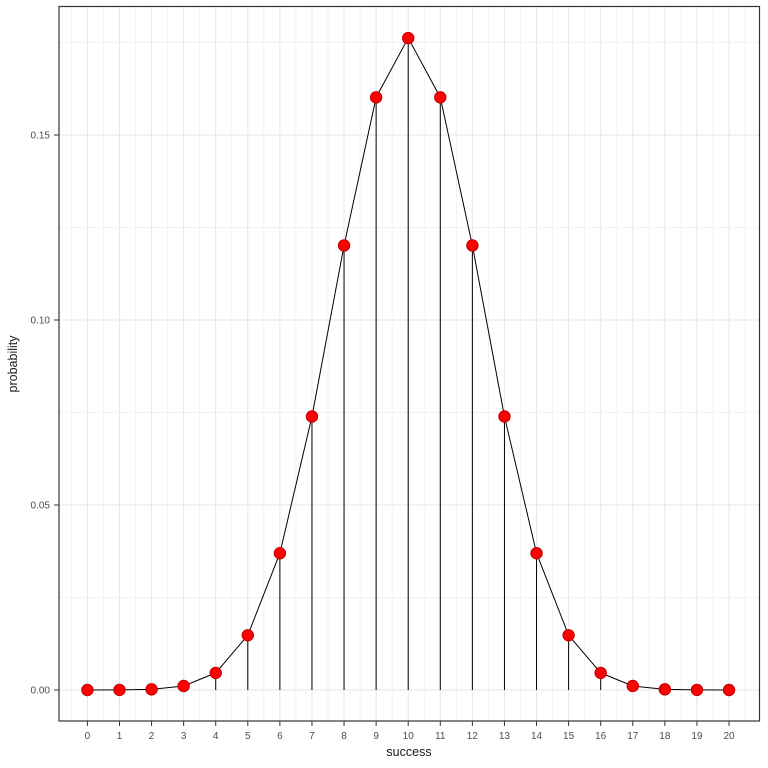 The width and height of the screenshot is (768, 768). What do you see at coordinates (729, 736) in the screenshot?
I see `x-tick-label: 20` at bounding box center [729, 736].